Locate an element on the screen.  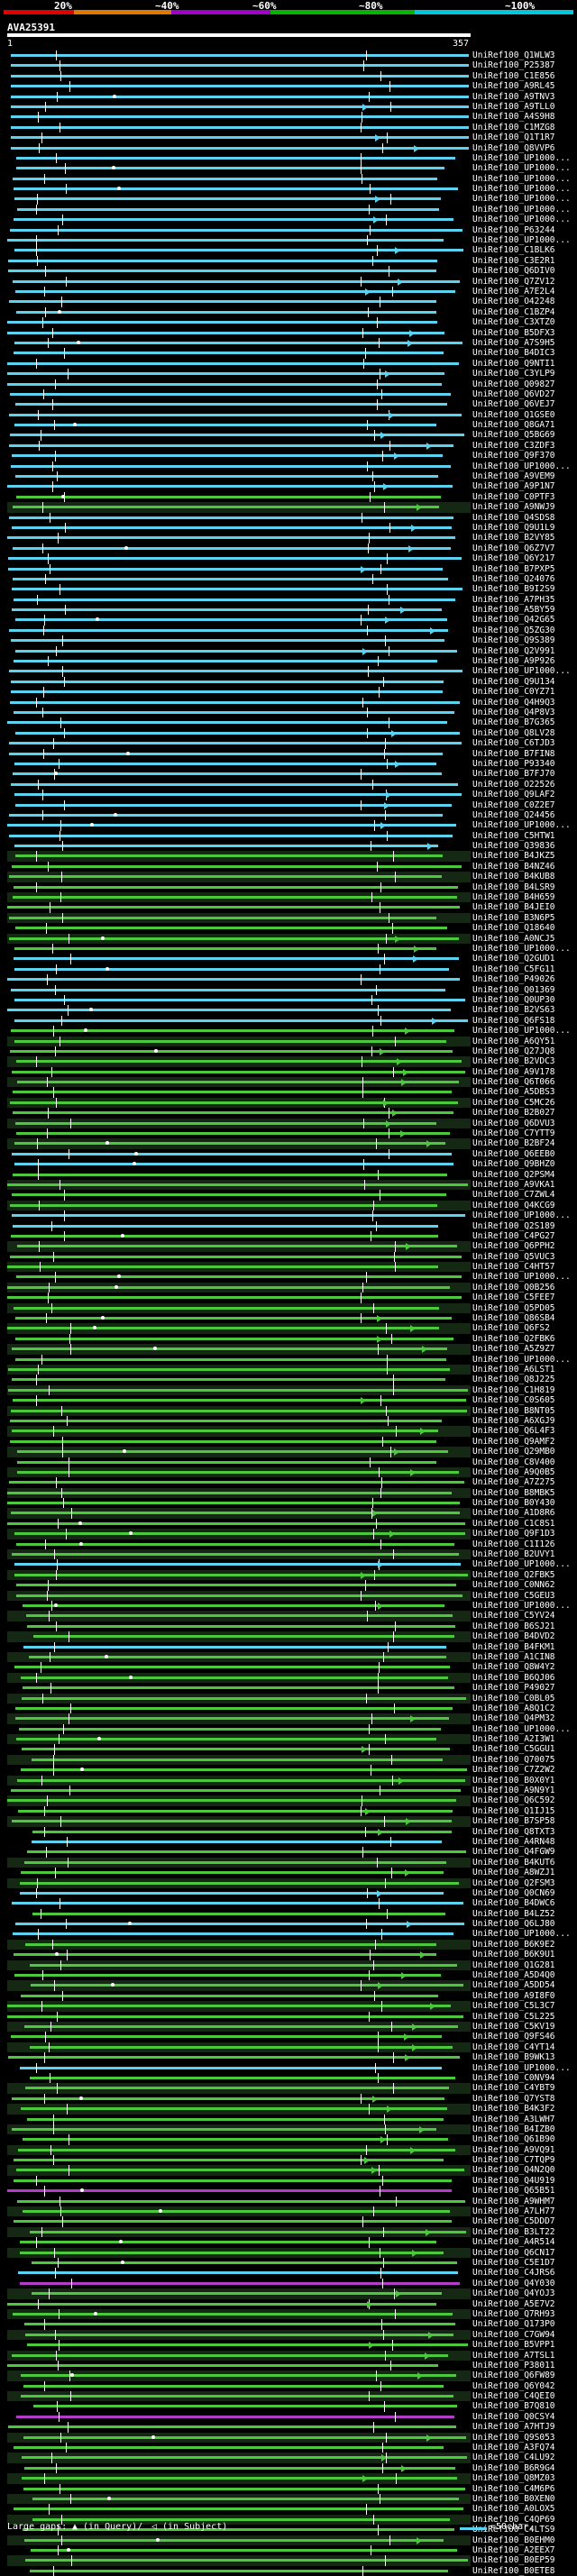
hit-row: UniRef100_B4LZ52 is located at coordinates (288, 1914).